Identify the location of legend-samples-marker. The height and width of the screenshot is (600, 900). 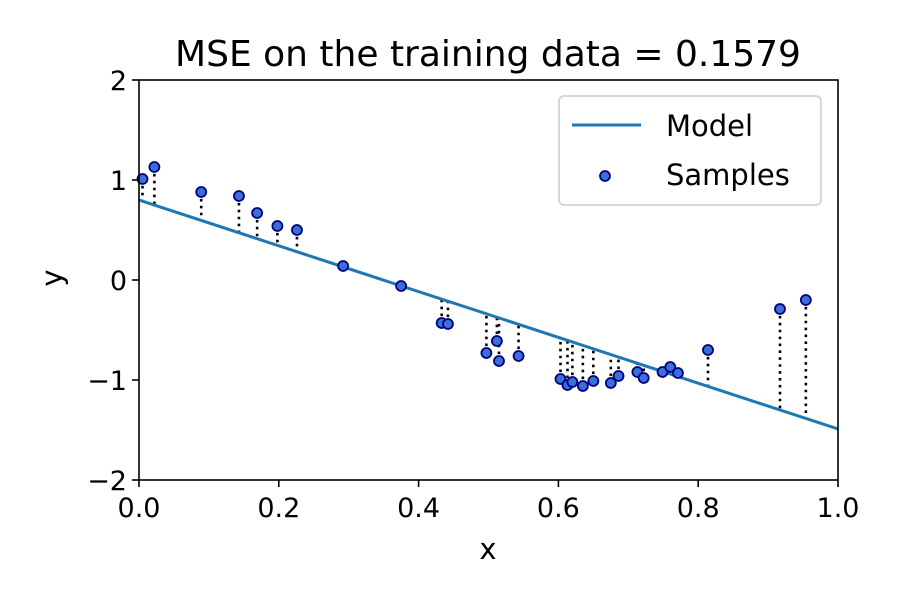
(605, 176).